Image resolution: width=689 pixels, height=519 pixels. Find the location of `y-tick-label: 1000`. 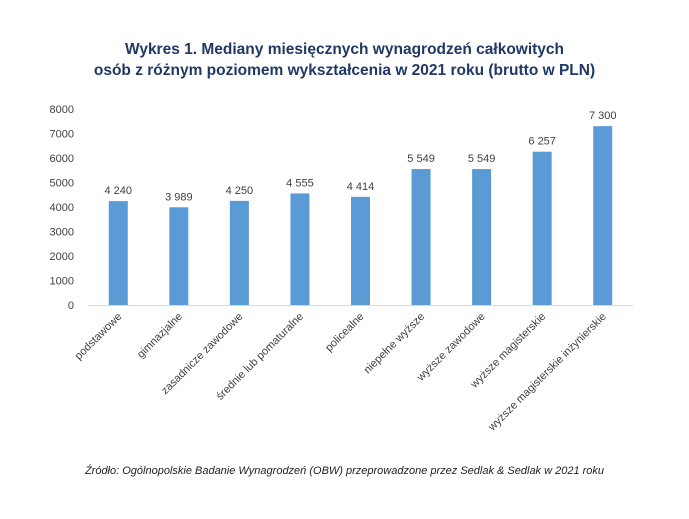

y-tick-label: 1000 is located at coordinates (62, 282).